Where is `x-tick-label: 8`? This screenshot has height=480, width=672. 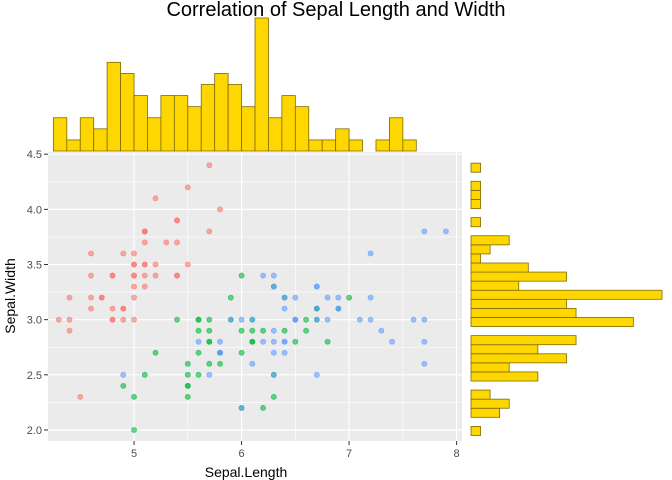
x-tick-label: 8 is located at coordinates (457, 454).